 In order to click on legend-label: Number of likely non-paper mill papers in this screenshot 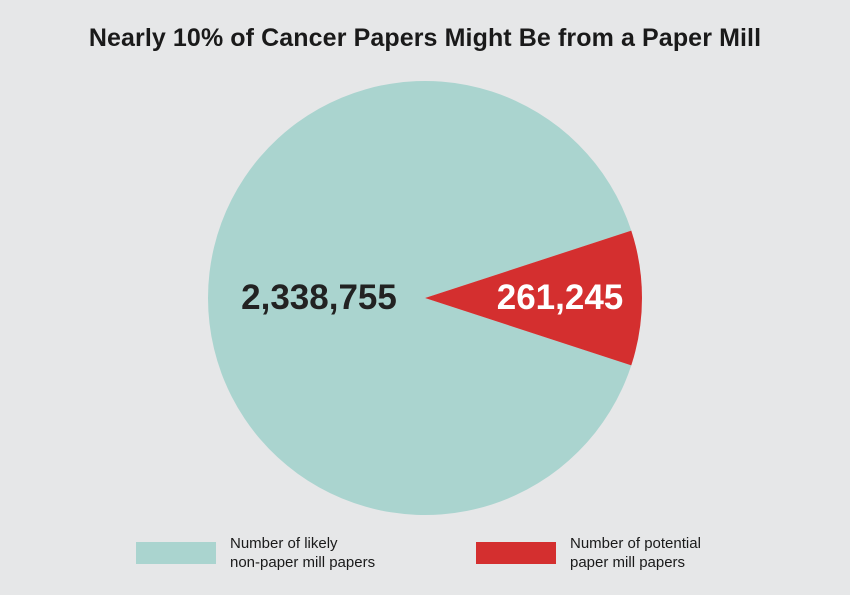, I will do `click(303, 553)`.